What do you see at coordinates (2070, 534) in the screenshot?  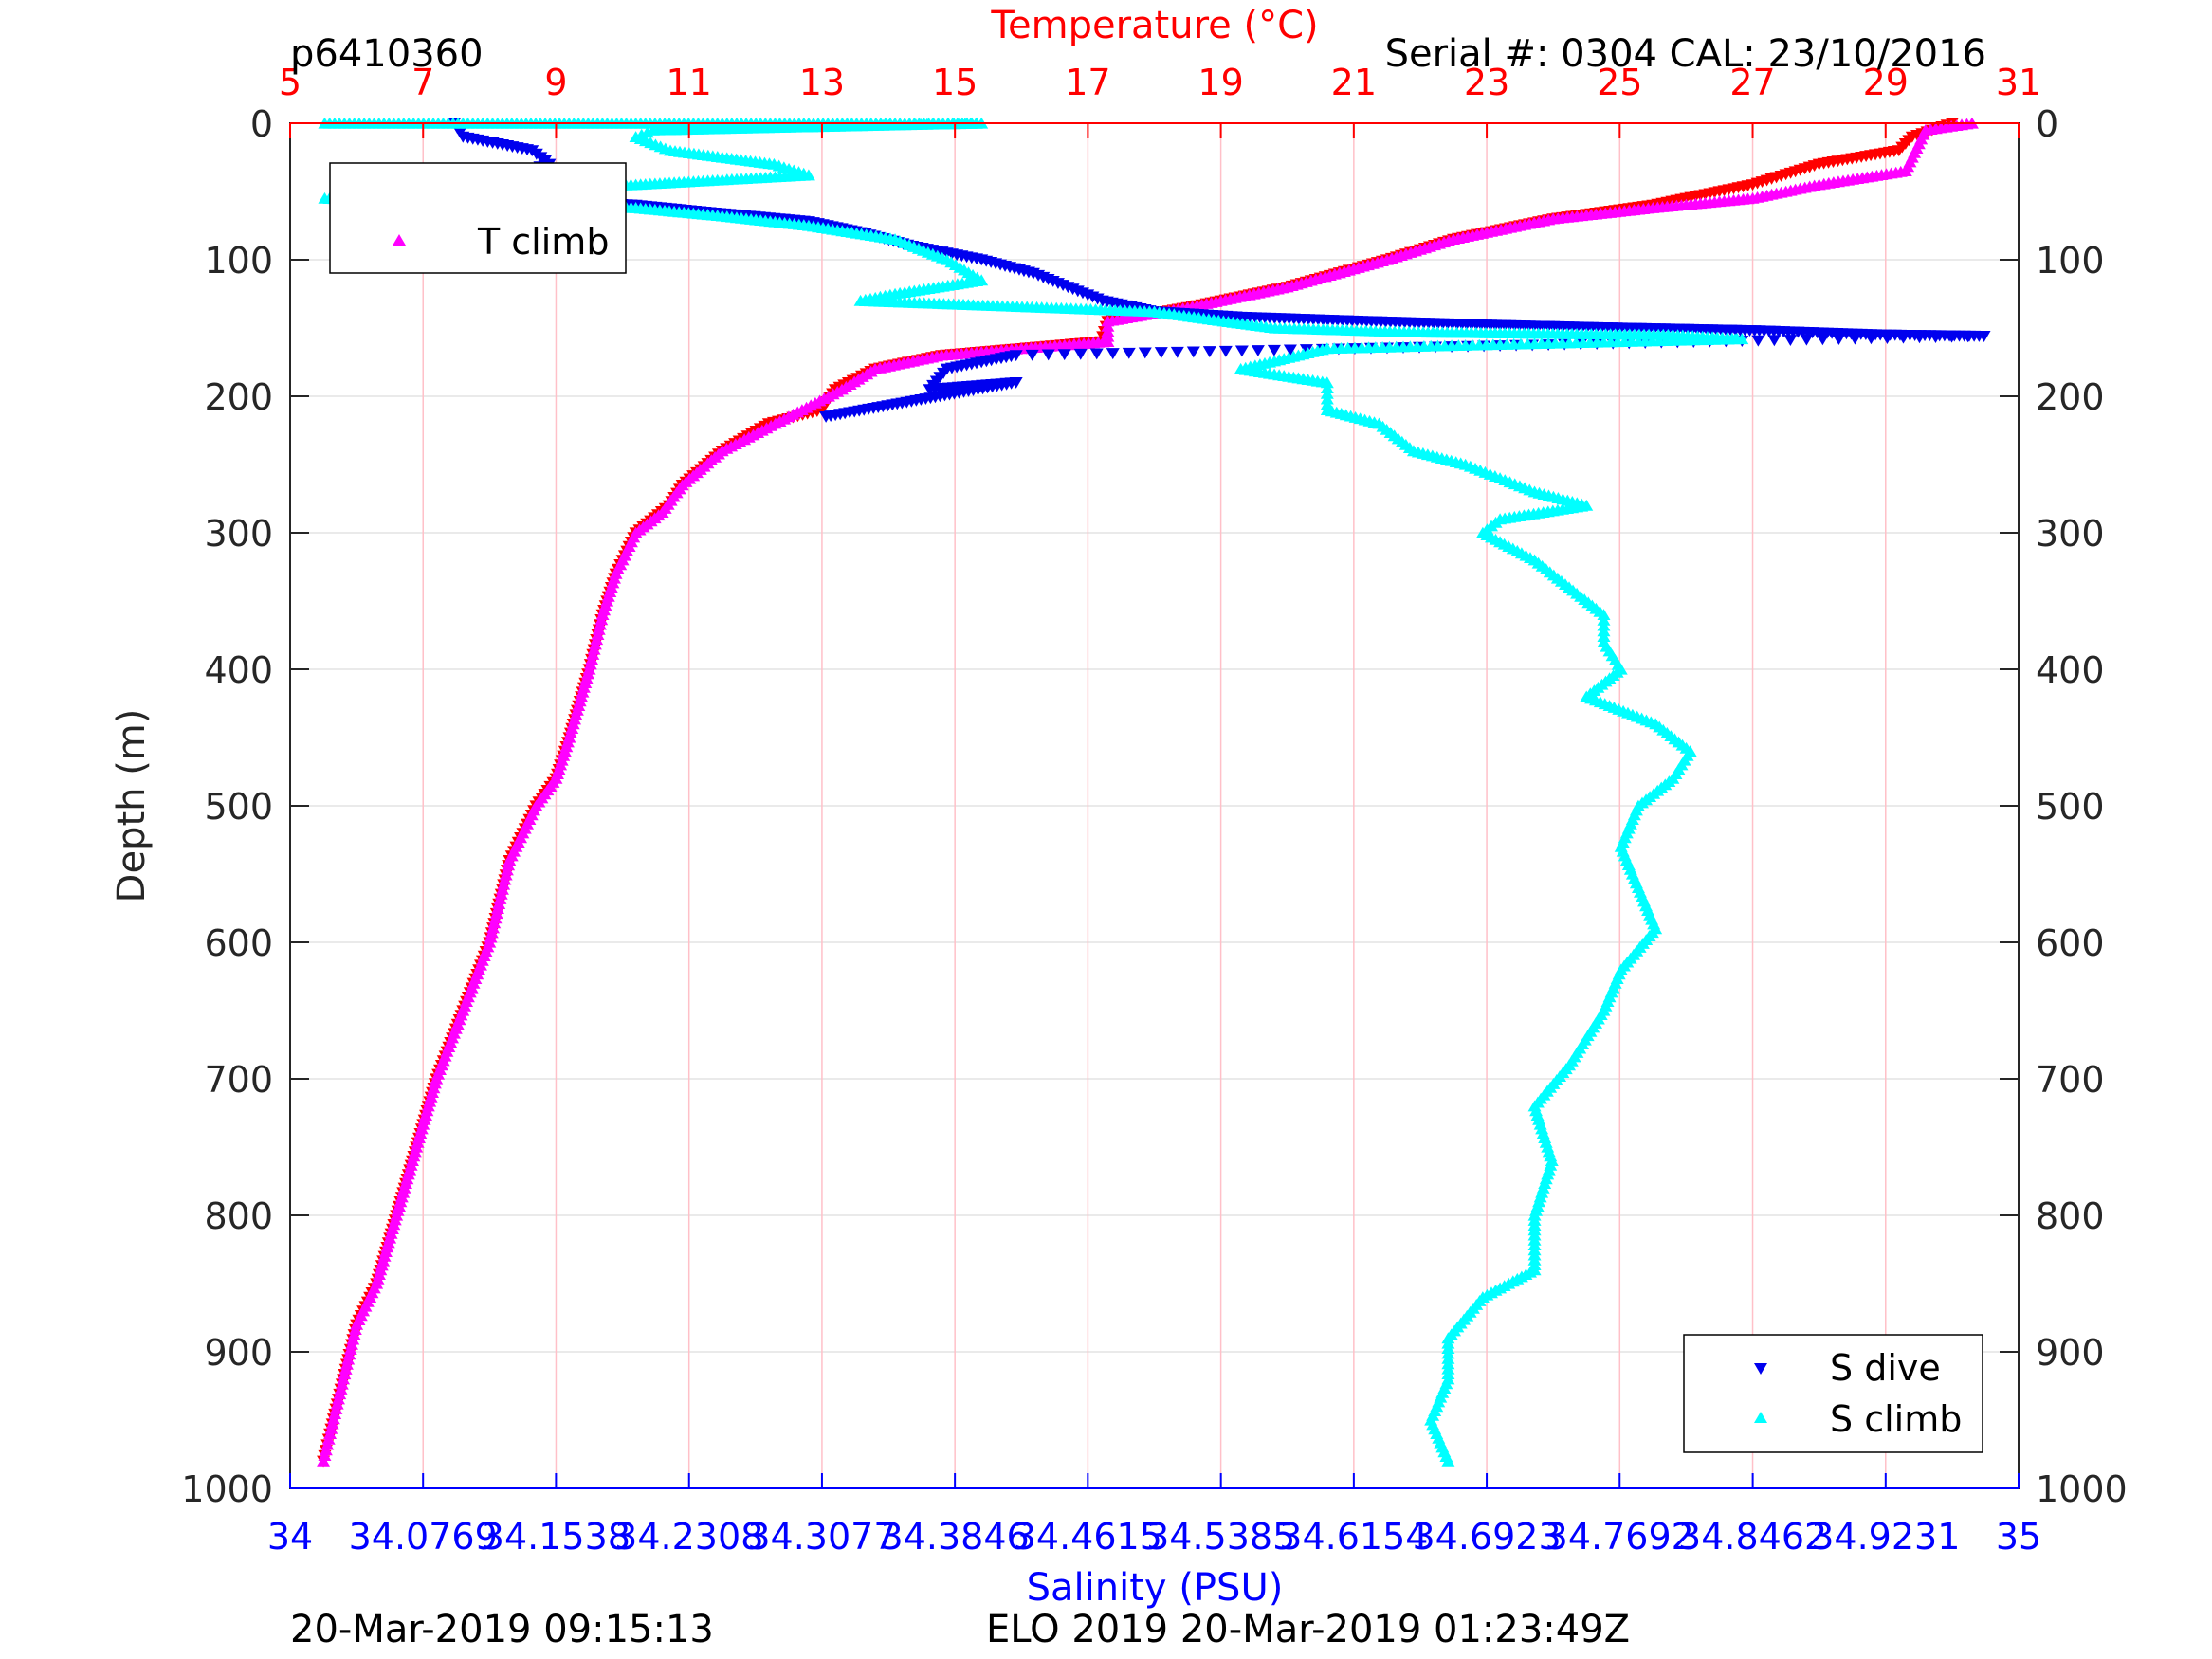 I see `depth-tick-label-right: 300` at bounding box center [2070, 534].